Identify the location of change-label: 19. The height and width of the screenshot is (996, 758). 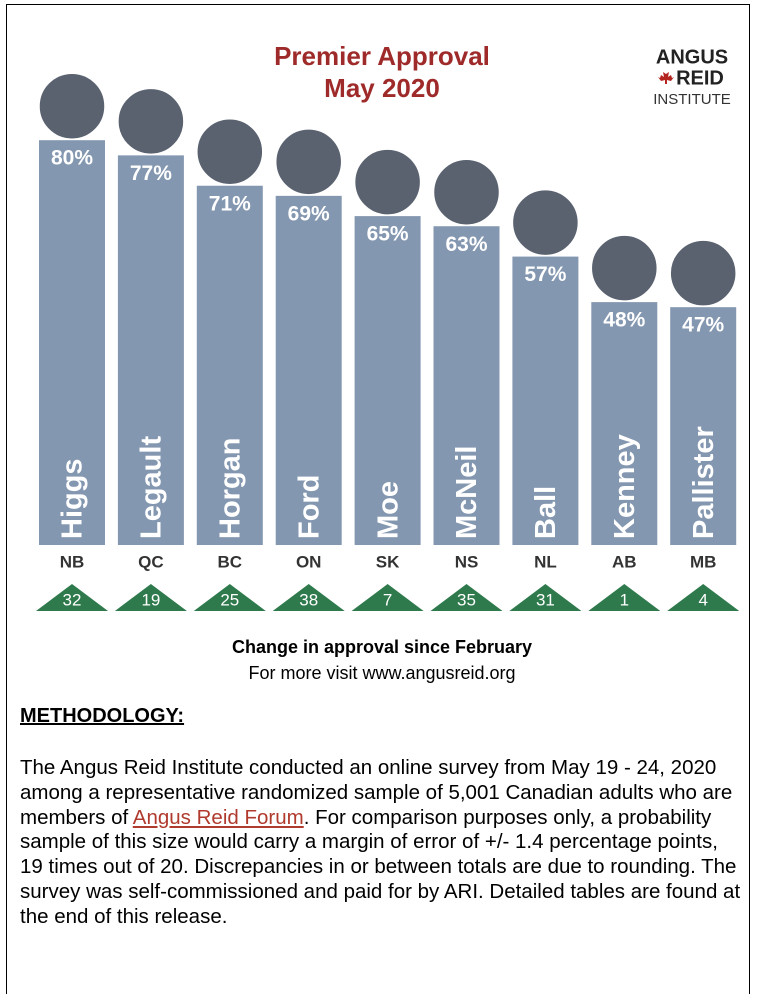
(150, 599).